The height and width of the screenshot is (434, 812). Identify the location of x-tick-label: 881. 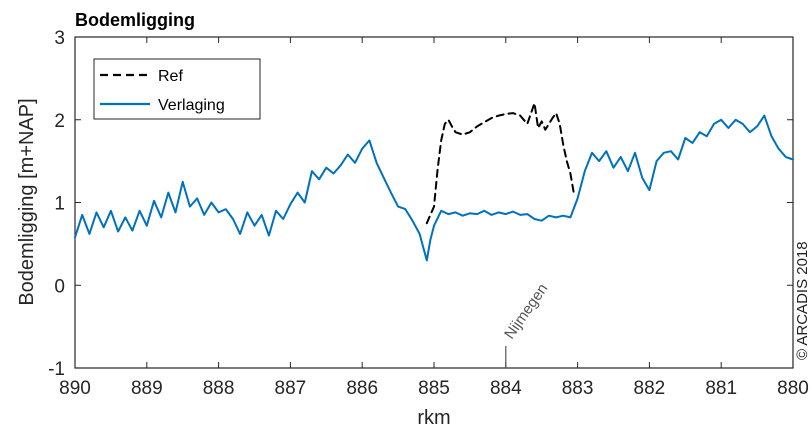
(721, 388).